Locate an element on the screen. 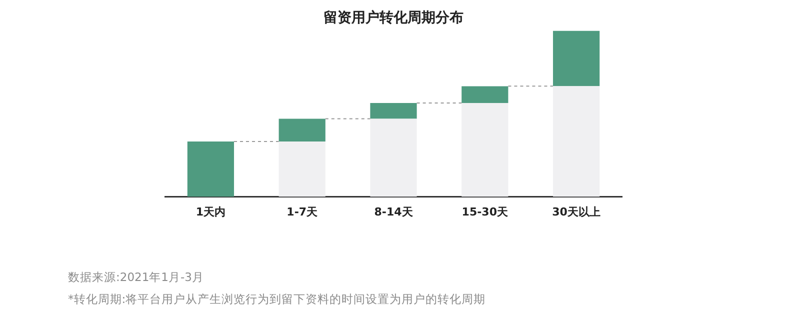  text: *转化周期:将平台用户从产生浏览行为到留下资料的时间设置为用户的转化周期 is located at coordinates (277, 299).